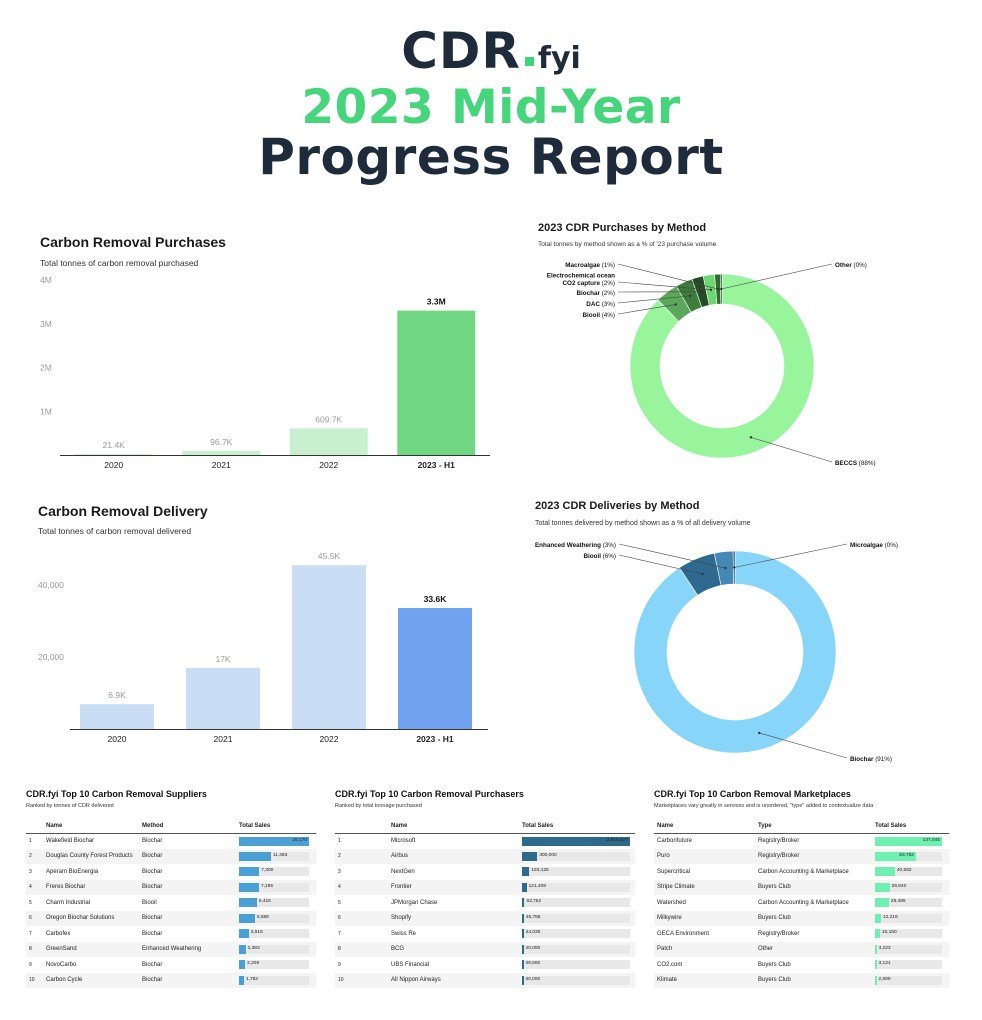 This screenshot has height=1020, width=982. What do you see at coordinates (599, 556) in the screenshot?
I see `slice-label: Biooil (6%)` at bounding box center [599, 556].